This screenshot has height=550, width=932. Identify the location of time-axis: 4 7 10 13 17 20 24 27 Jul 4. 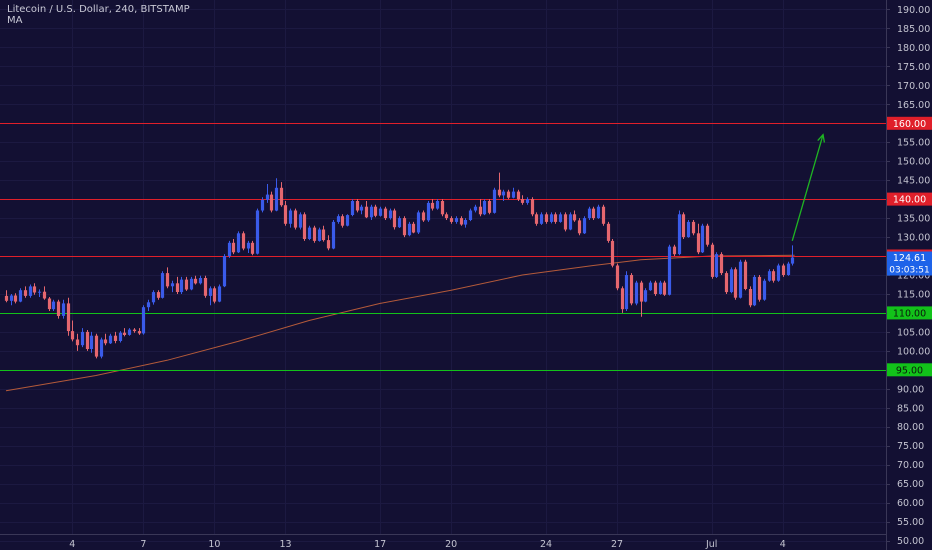
(427, 544).